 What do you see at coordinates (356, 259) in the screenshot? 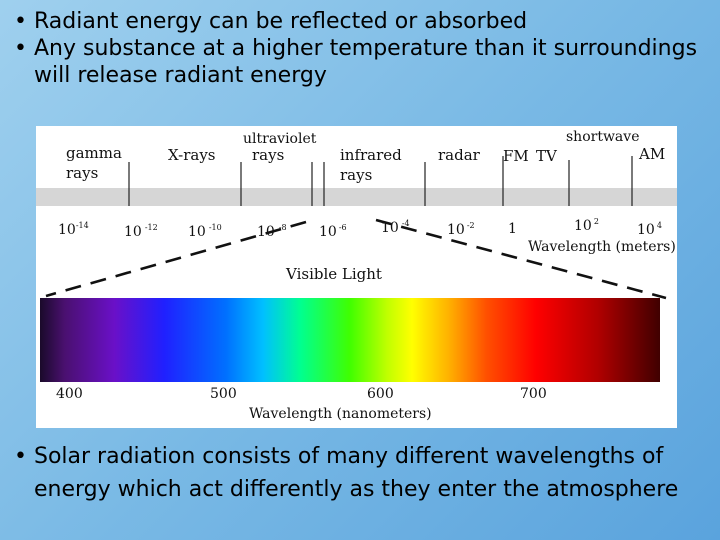
I see `zoom-dash-lines` at bounding box center [356, 259].